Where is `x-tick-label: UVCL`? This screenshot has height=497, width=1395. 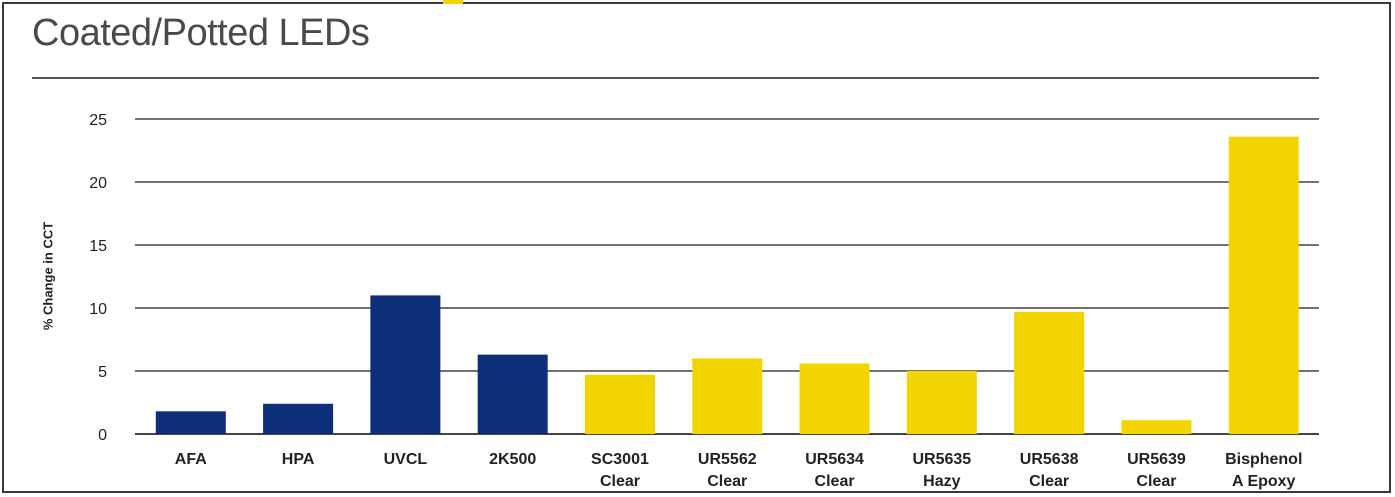 x-tick-label: UVCL is located at coordinates (406, 459).